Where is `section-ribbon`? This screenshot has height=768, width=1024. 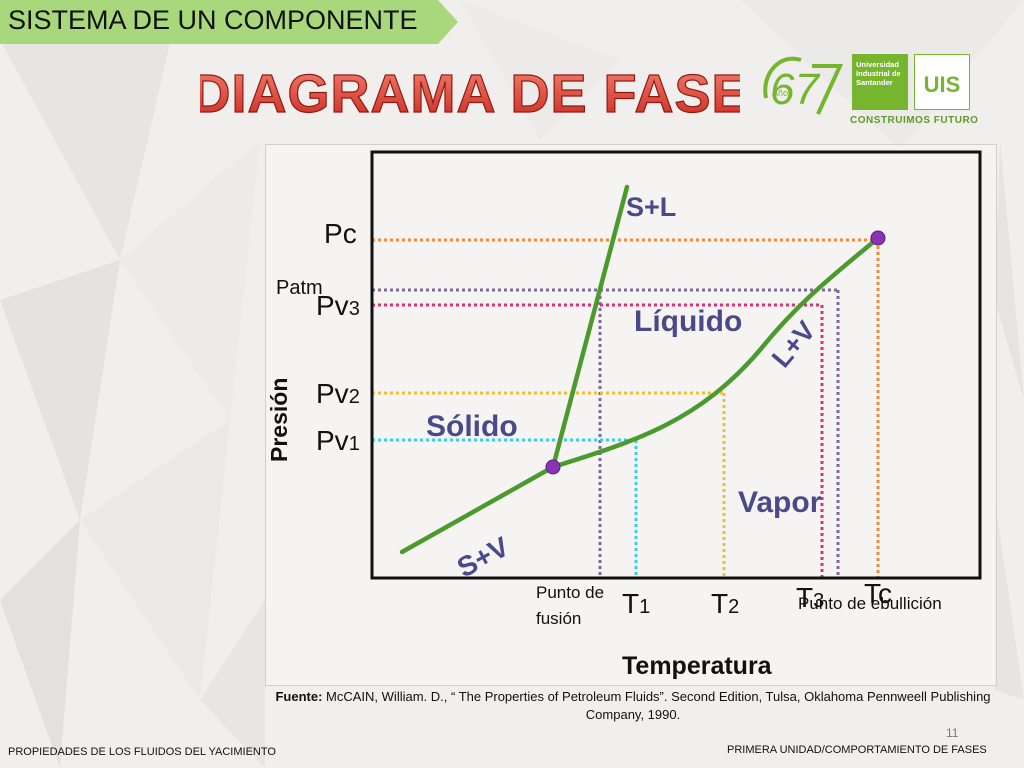 section-ribbon is located at coordinates (229, 22).